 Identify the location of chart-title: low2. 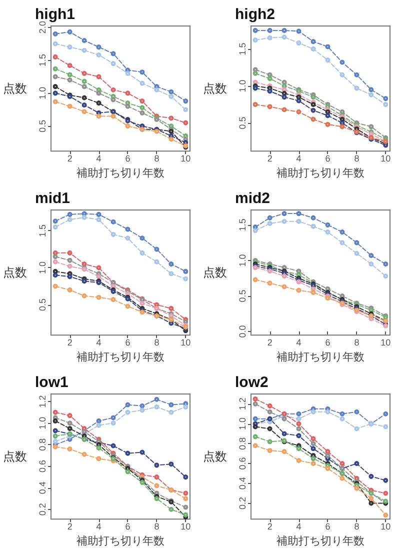
(251, 382).